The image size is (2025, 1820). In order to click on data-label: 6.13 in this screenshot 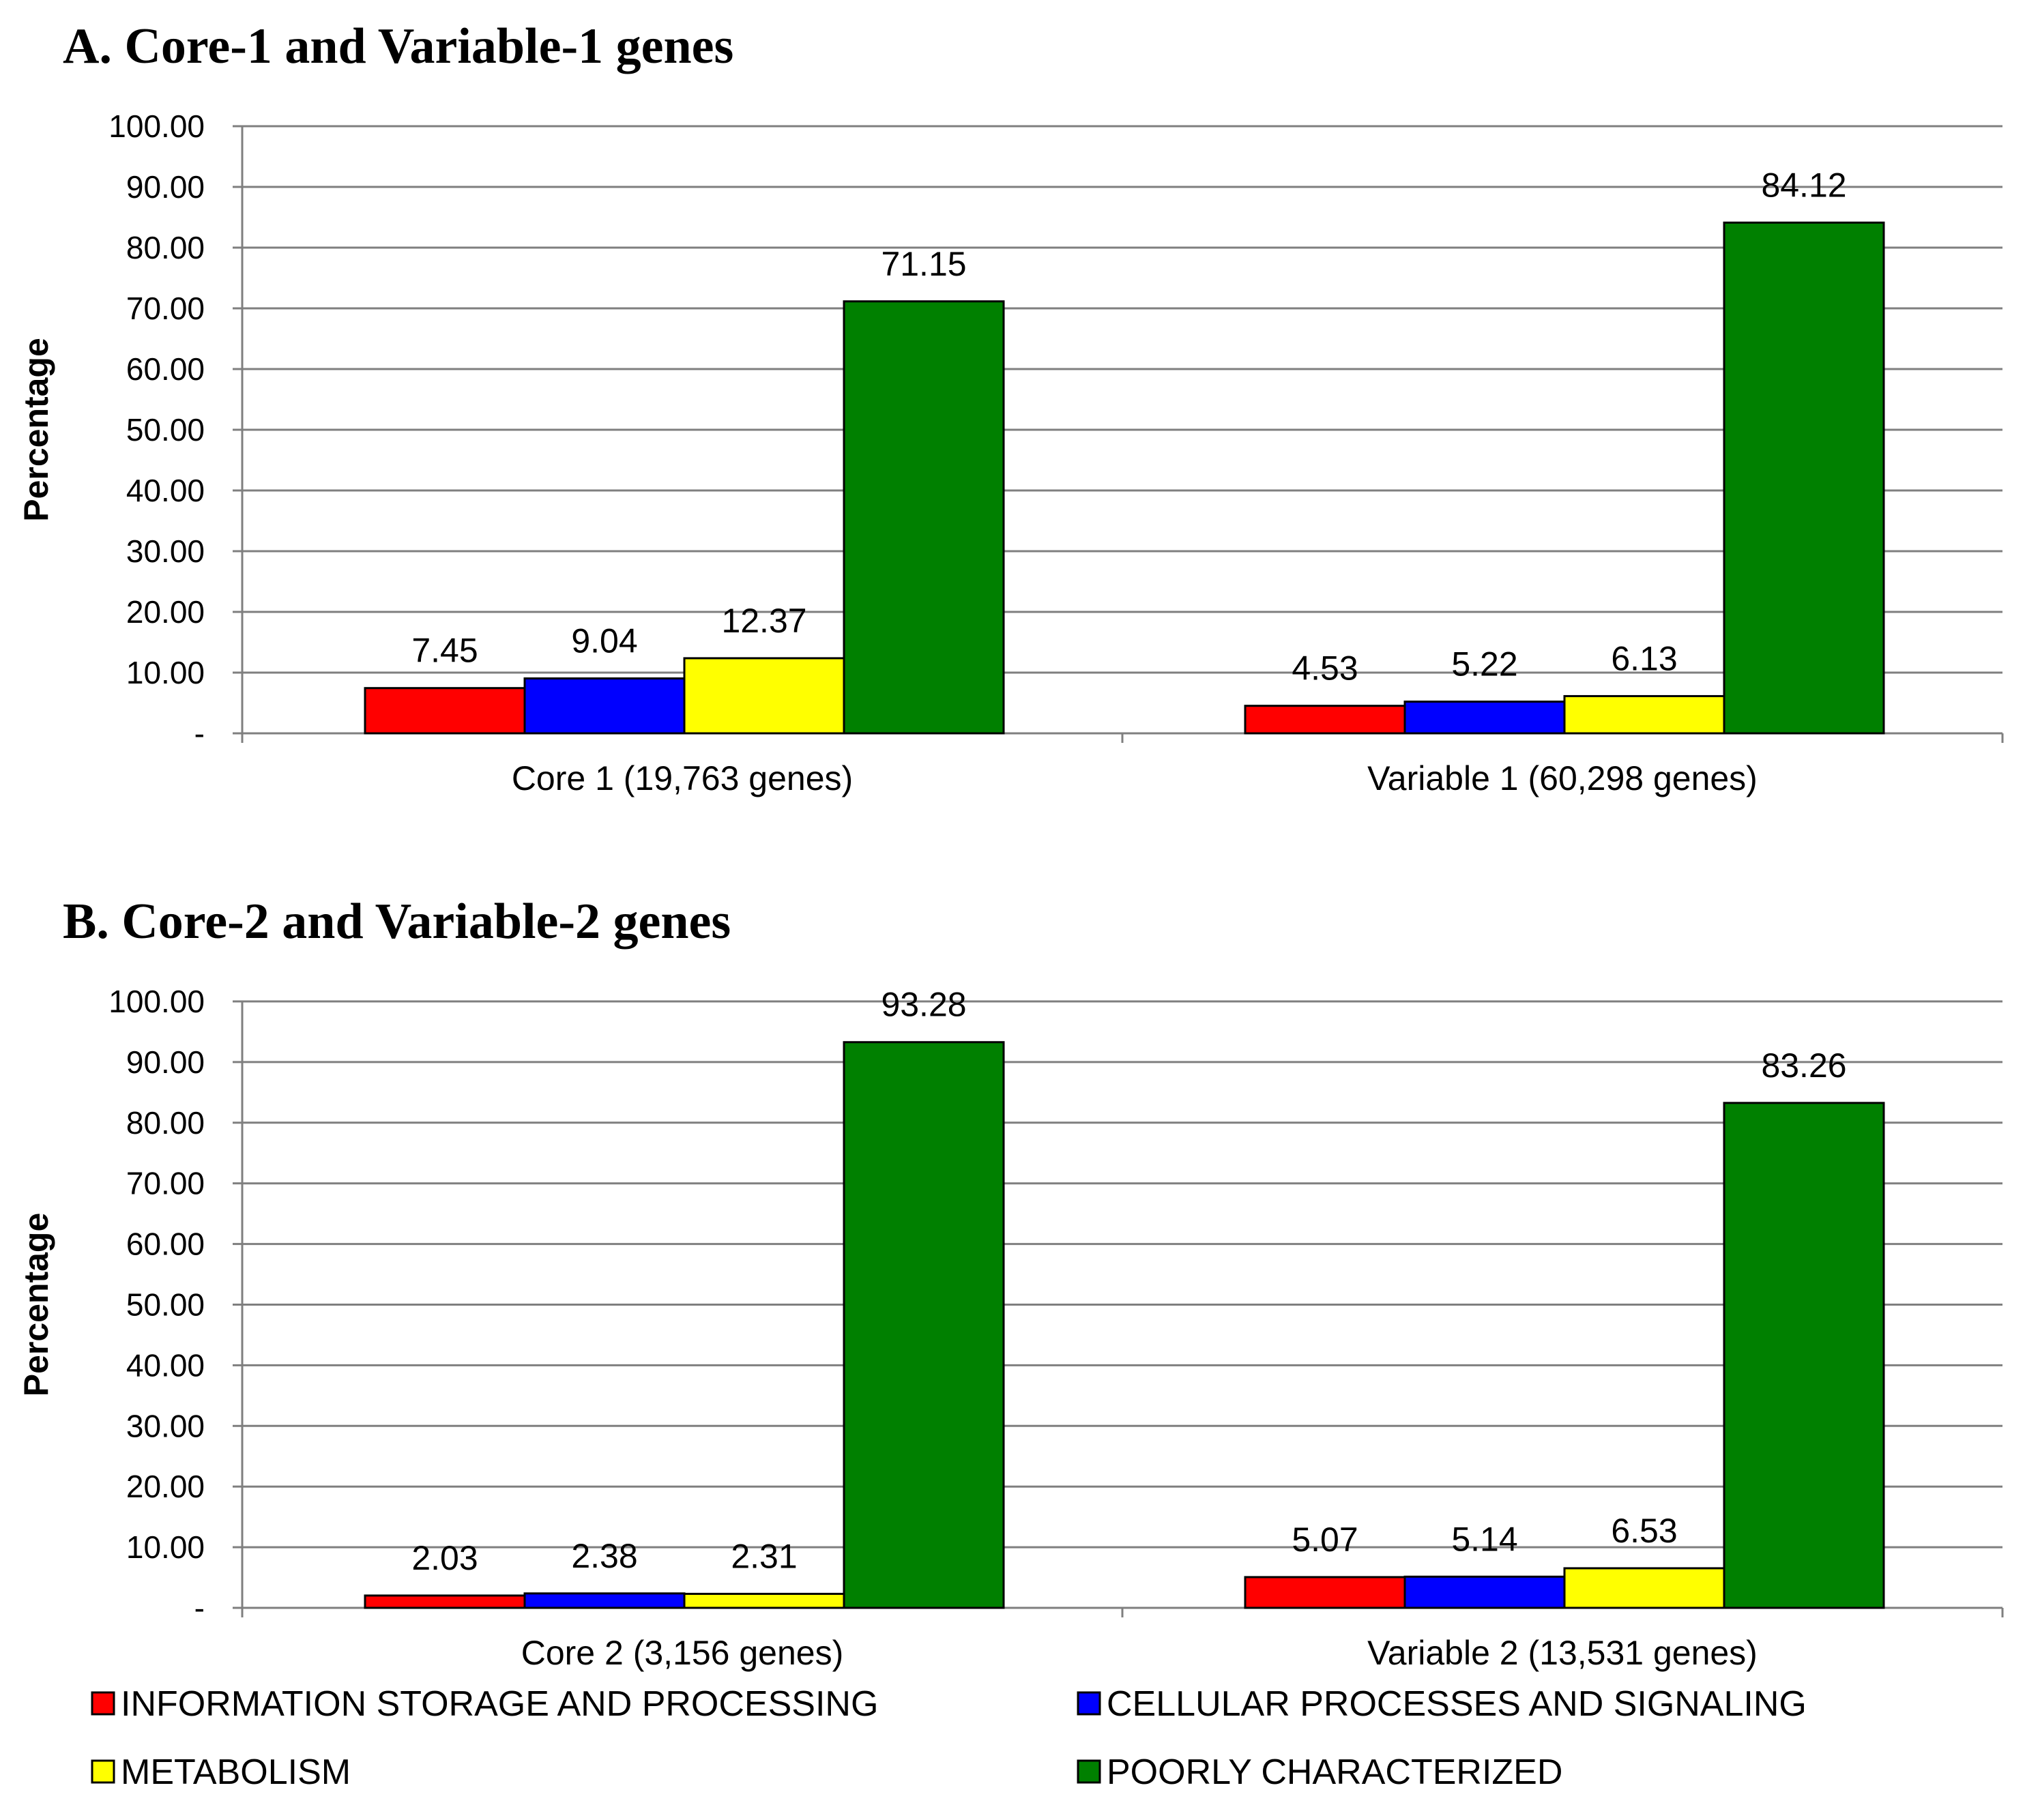, I will do `click(1644, 658)`.